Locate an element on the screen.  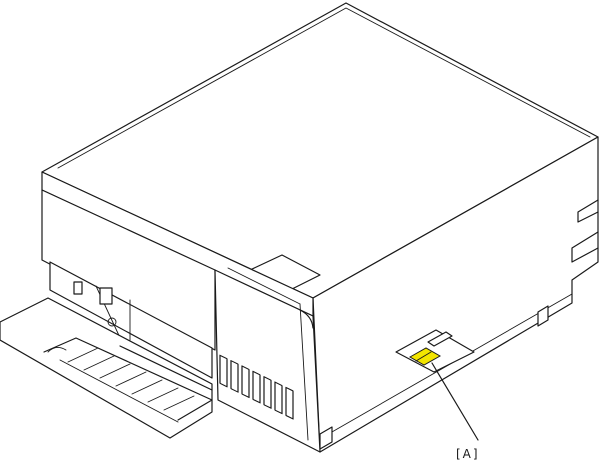
output-tray is located at coordinates (106, 368).